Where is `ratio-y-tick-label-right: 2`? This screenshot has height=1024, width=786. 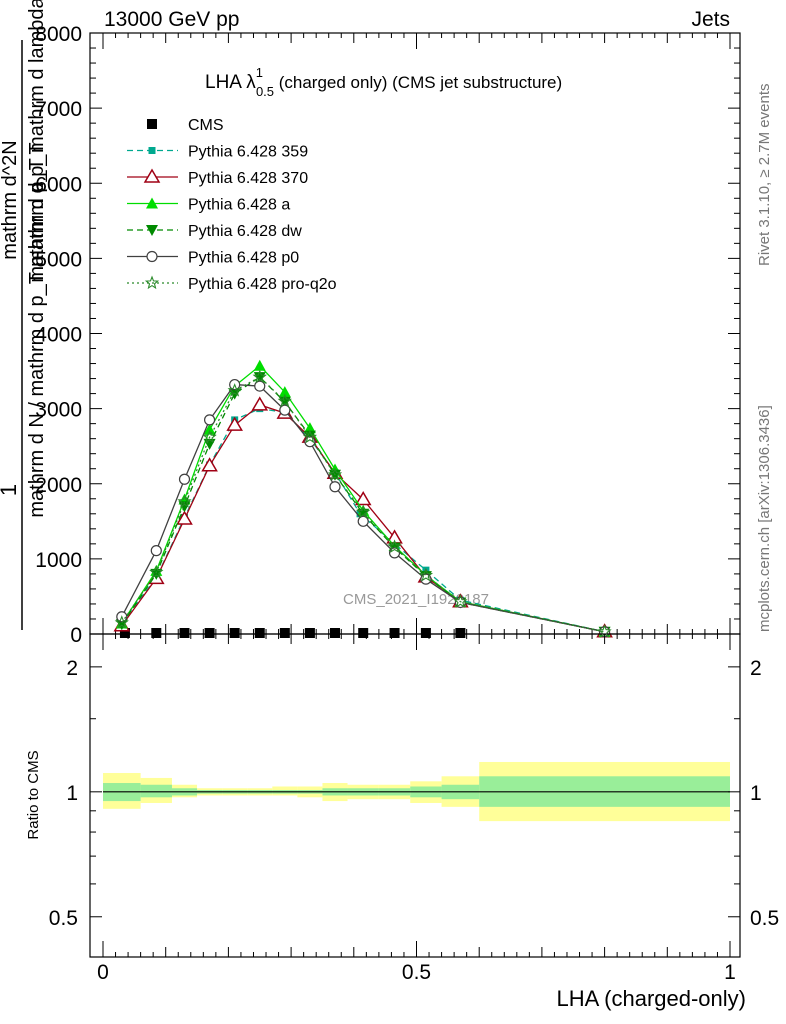 ratio-y-tick-label-right: 2 is located at coordinates (756, 668).